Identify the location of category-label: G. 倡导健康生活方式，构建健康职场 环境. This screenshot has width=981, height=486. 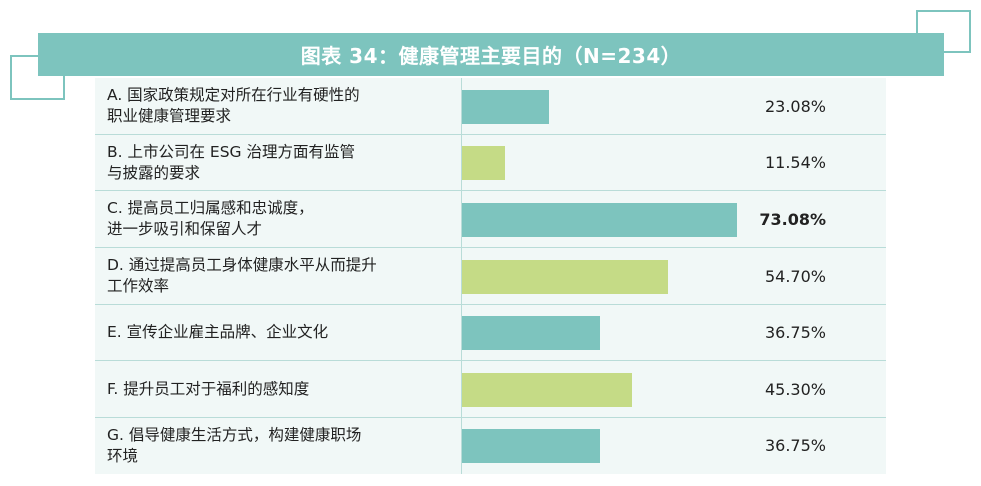
(282, 446).